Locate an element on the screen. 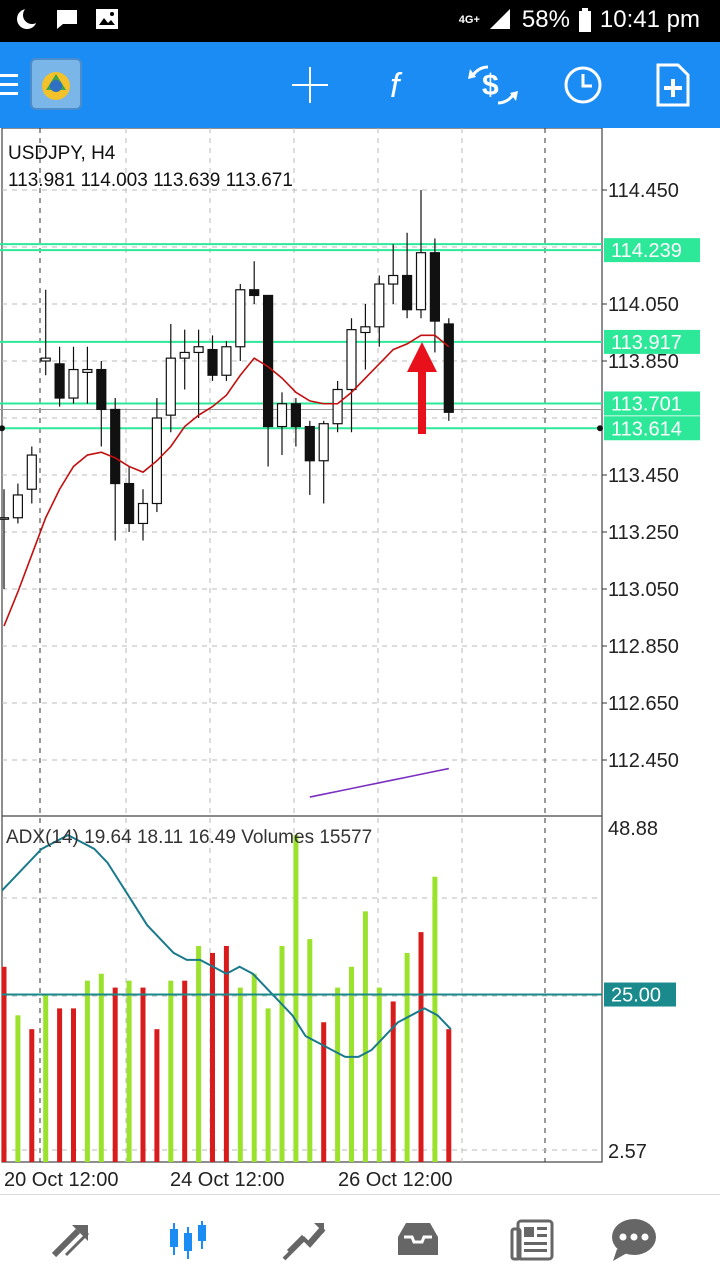  trade-icon: $ is located at coordinates (493, 85).